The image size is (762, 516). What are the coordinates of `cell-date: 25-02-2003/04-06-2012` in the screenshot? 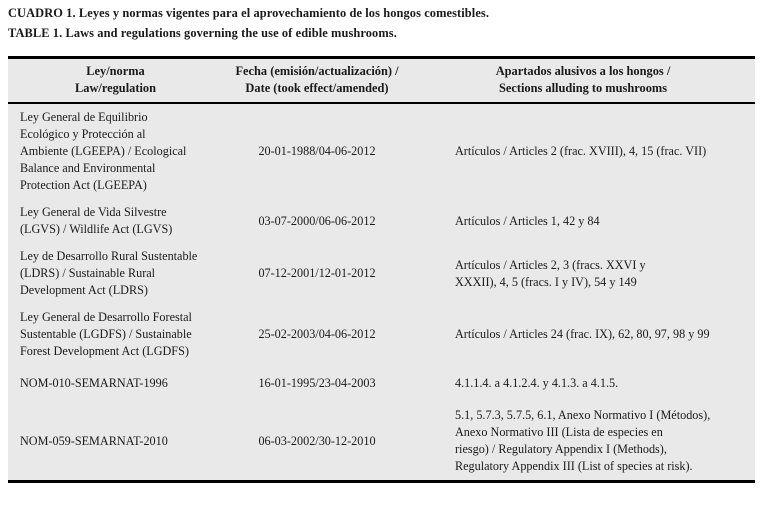 It's located at (317, 334).